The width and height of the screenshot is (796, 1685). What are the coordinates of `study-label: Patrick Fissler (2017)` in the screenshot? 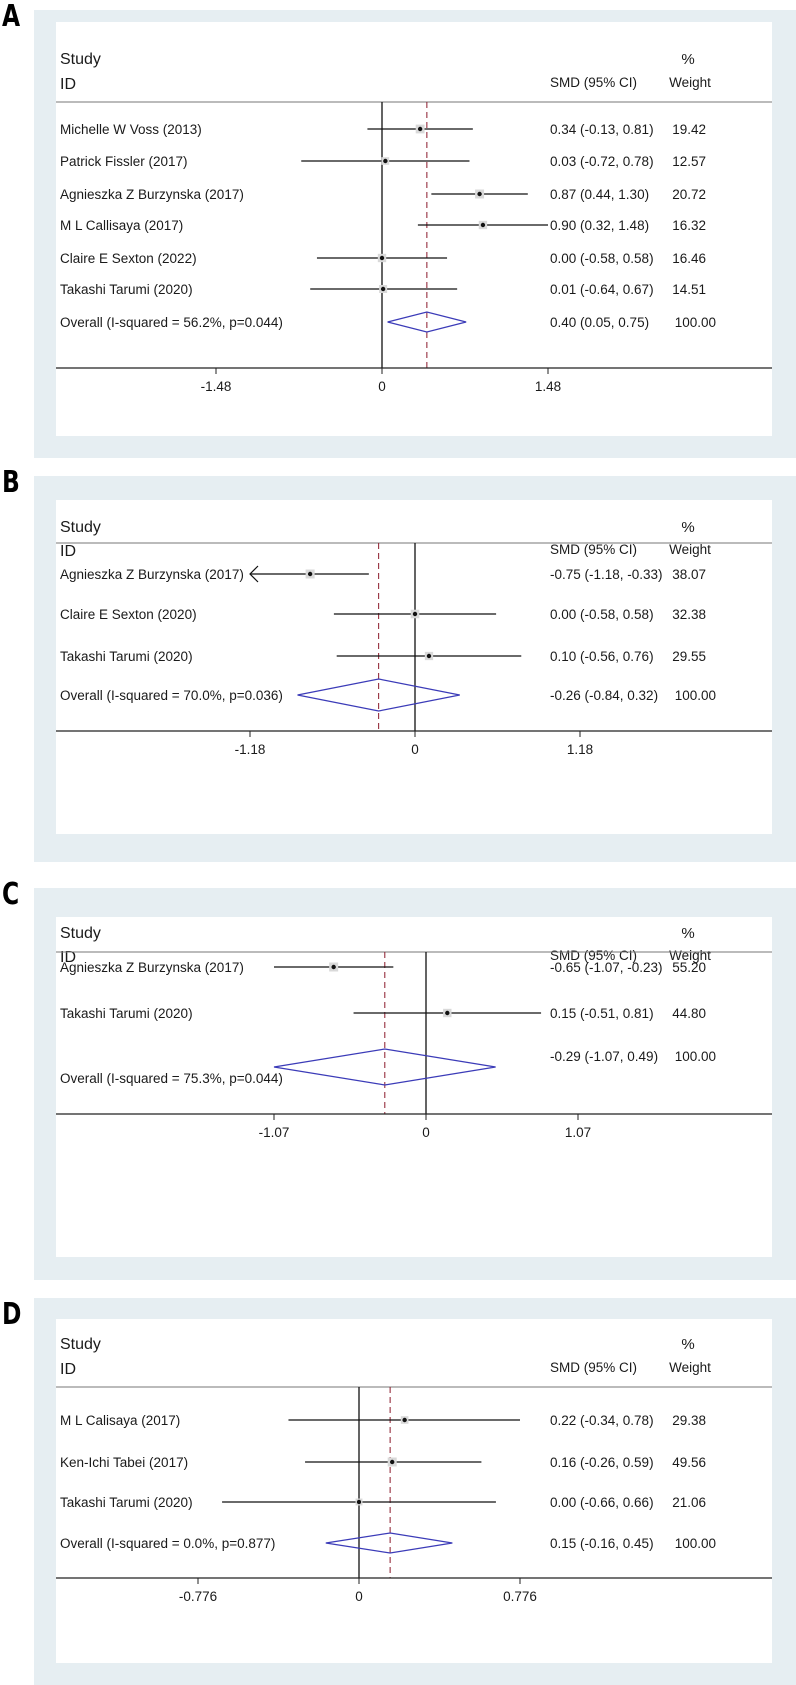 It's located at (124, 161).